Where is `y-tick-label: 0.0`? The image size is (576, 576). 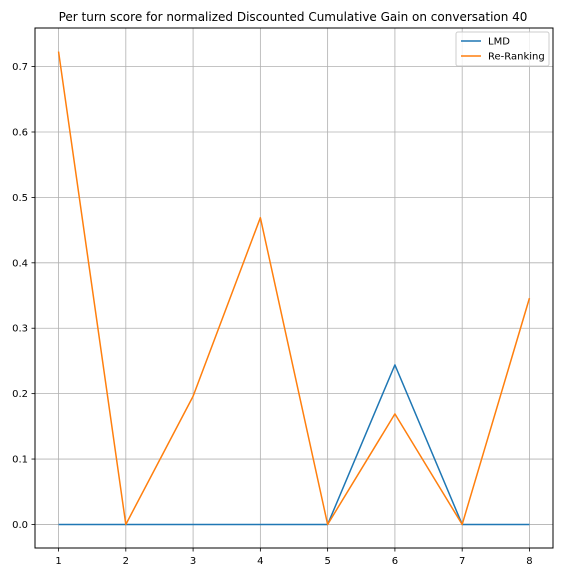 y-tick-label: 0.0 is located at coordinates (20, 525).